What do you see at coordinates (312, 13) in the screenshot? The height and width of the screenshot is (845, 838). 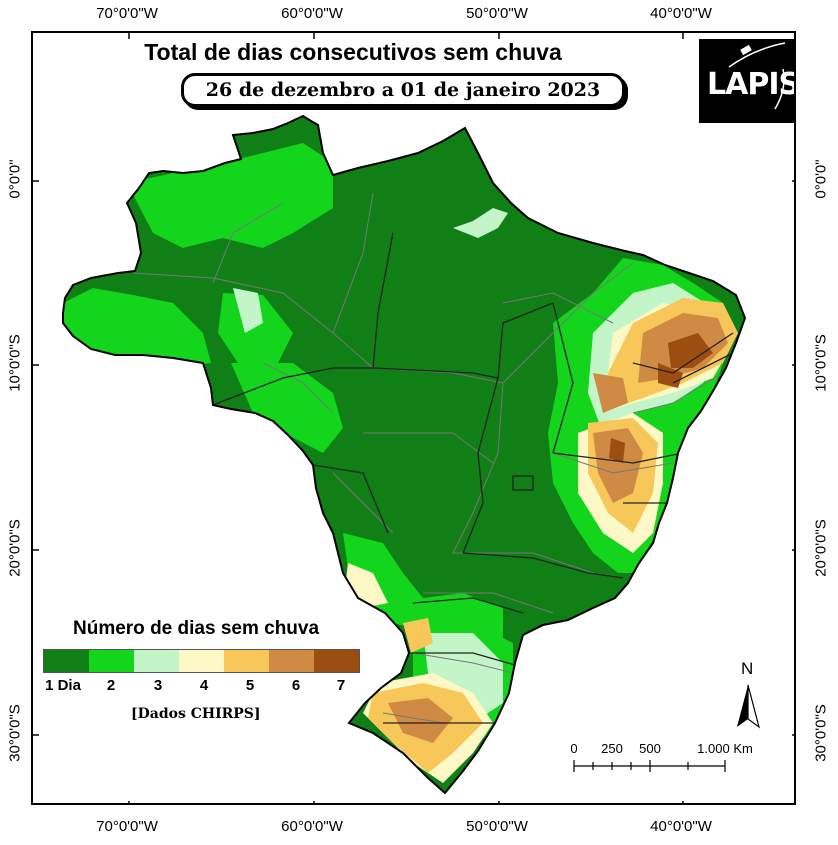 I see `longitude-label-top-60w: 60°0'0"W` at bounding box center [312, 13].